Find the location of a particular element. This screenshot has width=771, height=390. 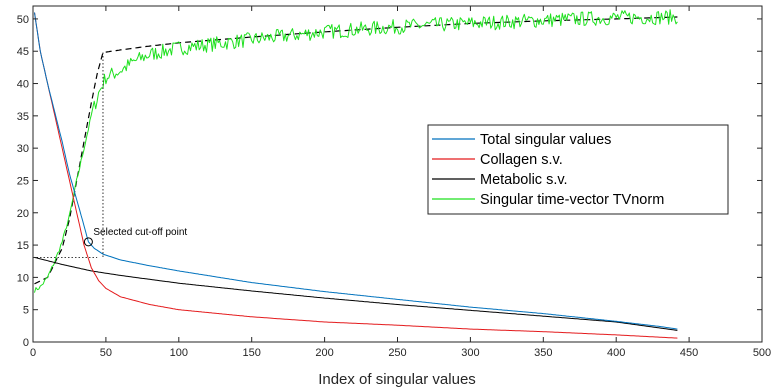

y-tick-label: 35 is located at coordinates (23, 117).